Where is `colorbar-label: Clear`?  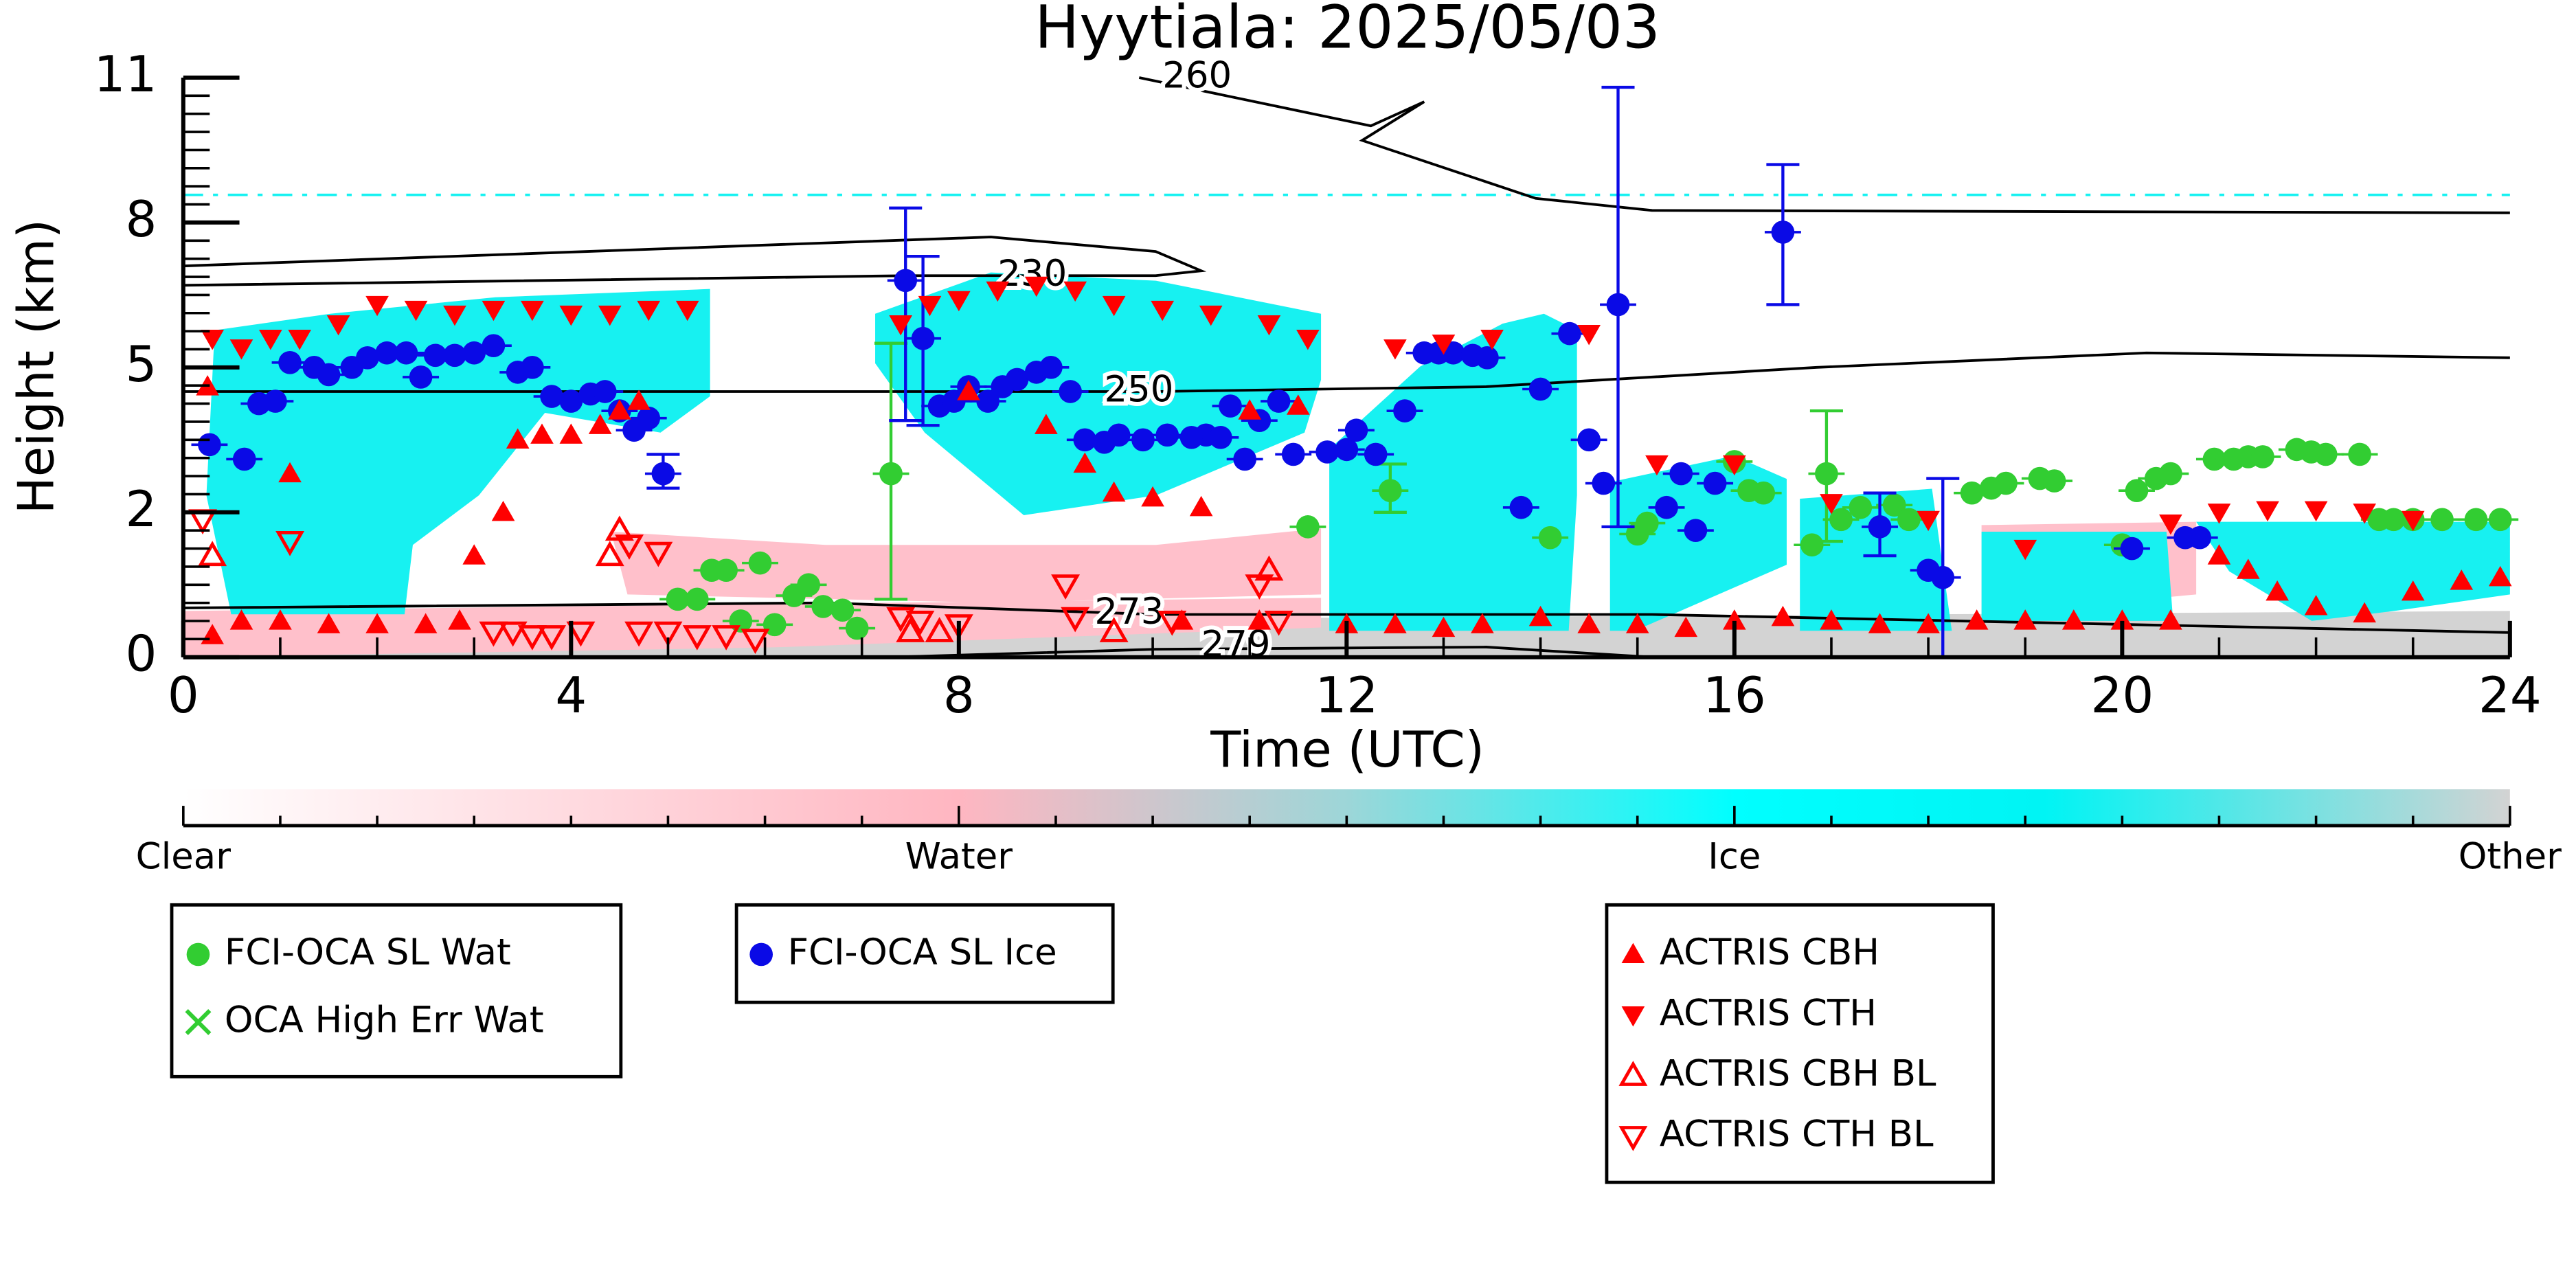
colorbar-label: Clear is located at coordinates (183, 857).